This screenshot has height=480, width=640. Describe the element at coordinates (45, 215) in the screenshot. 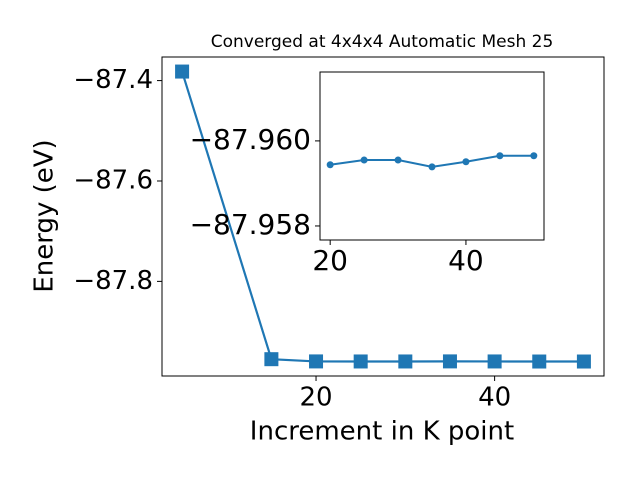

I see `y-axis-label: Energy (eV)` at that location.